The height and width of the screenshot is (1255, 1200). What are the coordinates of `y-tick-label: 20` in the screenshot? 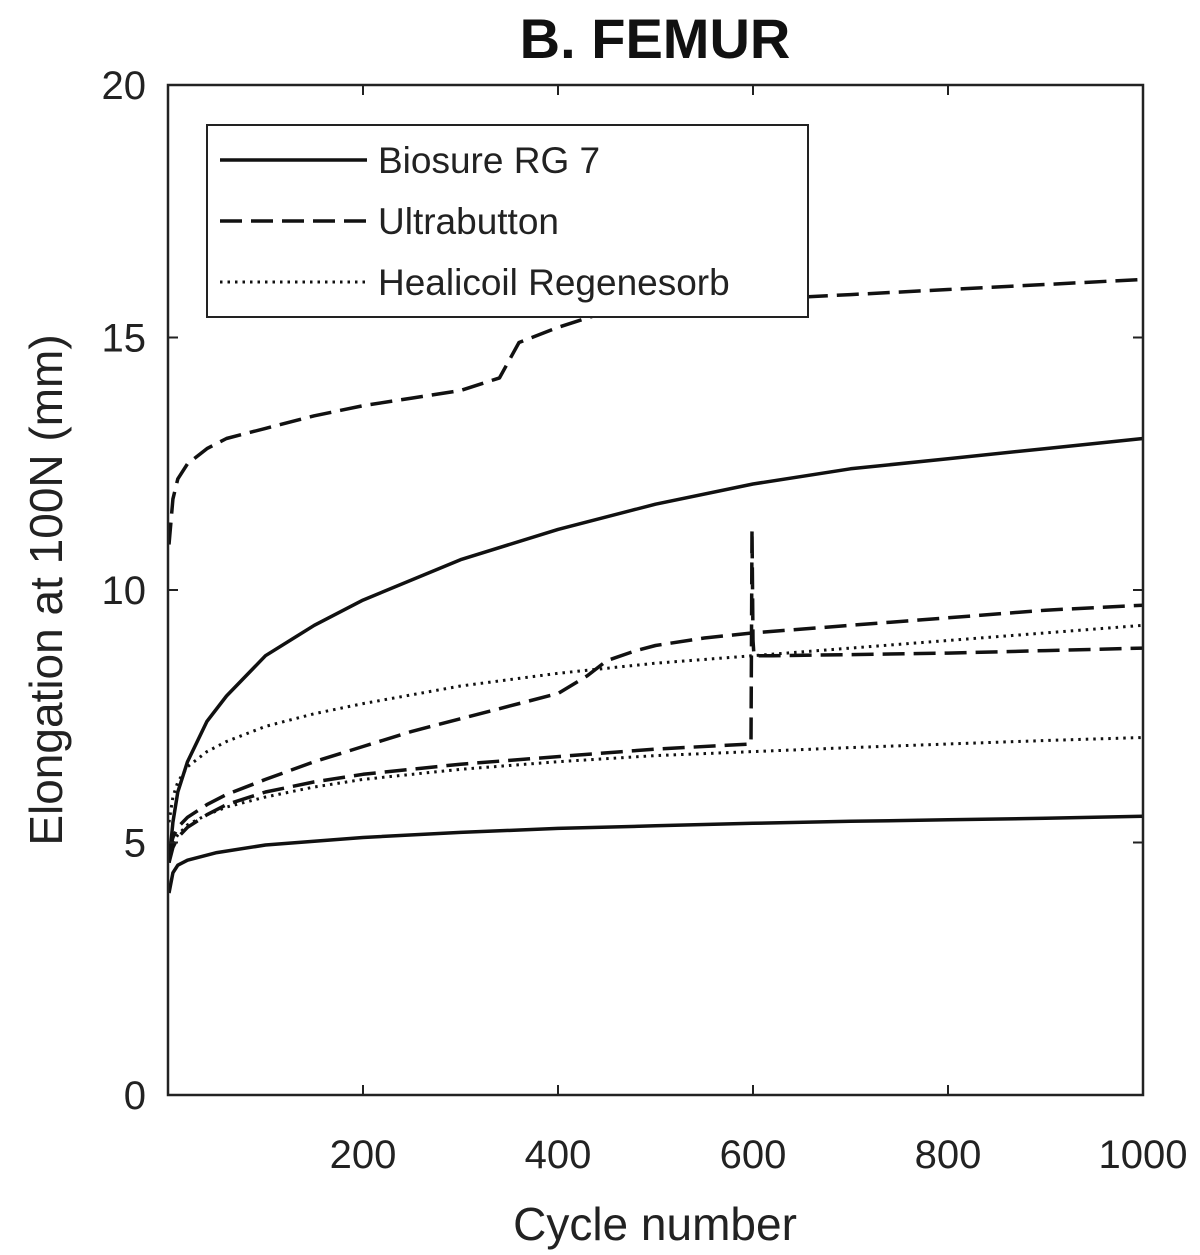 It's located at (124, 86).